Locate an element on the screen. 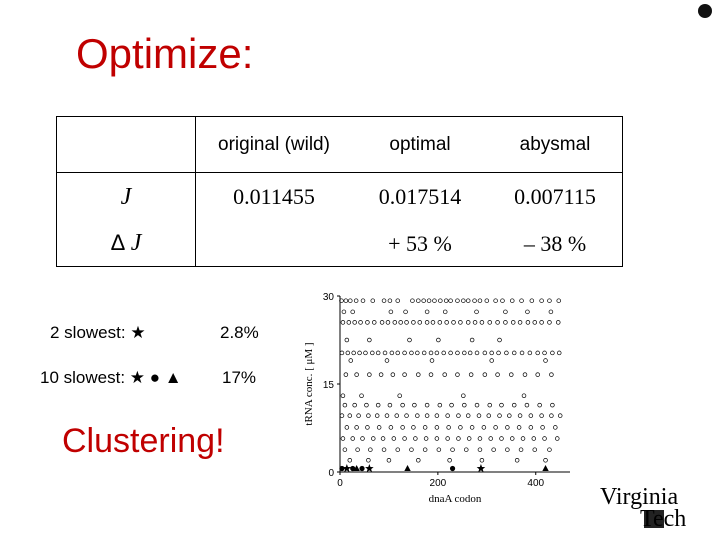  row-j-abysmal: 0.007115 is located at coordinates (555, 196).